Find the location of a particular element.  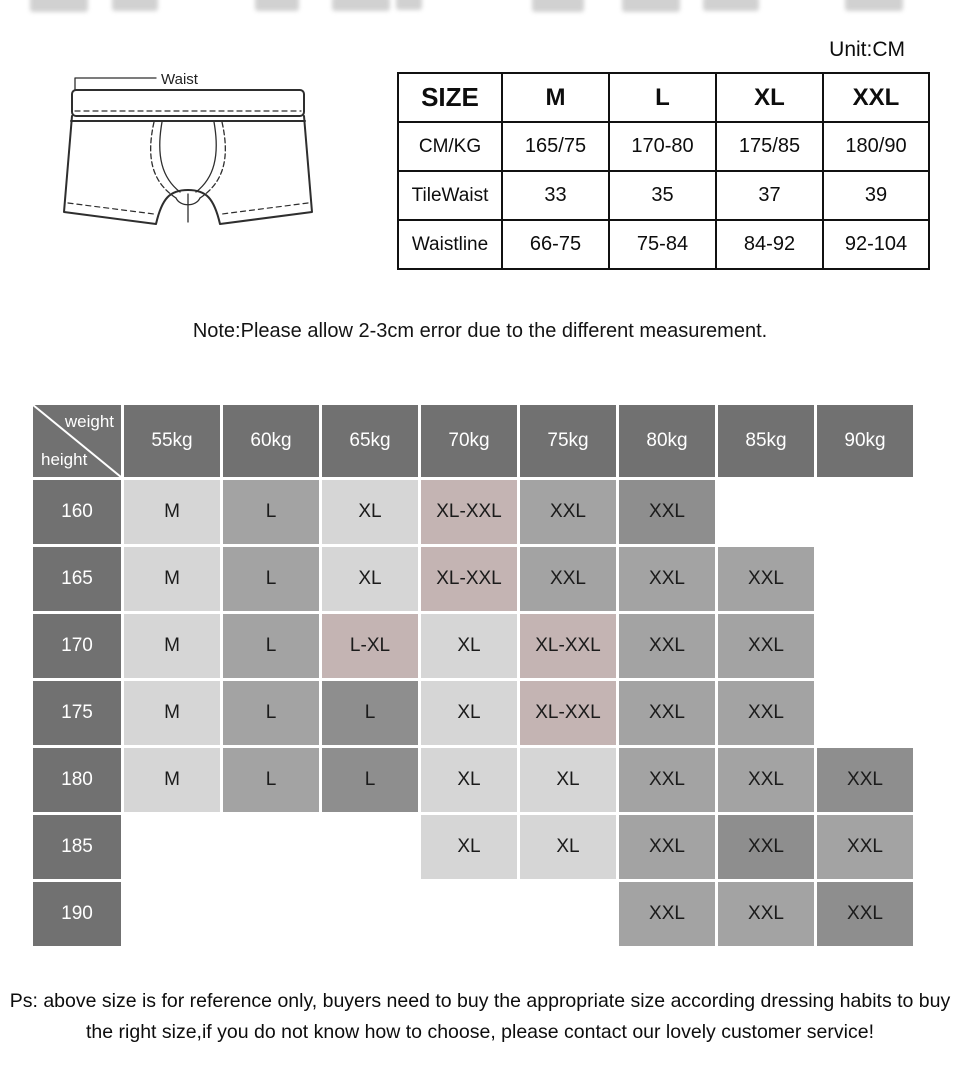

size-table-cell: 92-104 is located at coordinates (876, 244).